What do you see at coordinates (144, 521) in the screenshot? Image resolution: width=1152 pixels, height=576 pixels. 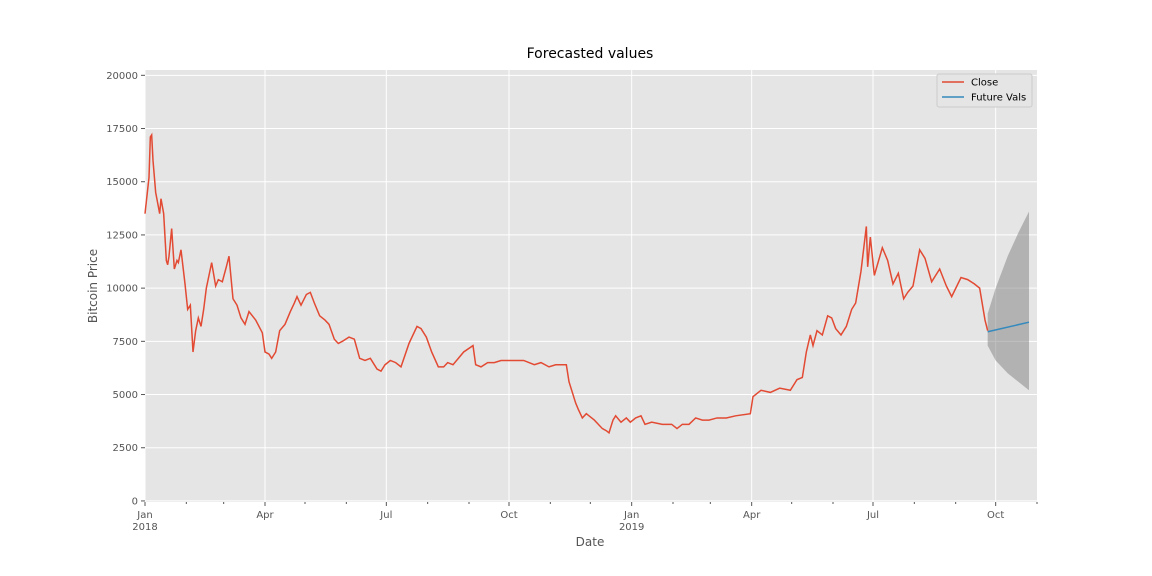 I see `x-tick-label: Jan 2018` at bounding box center [144, 521].